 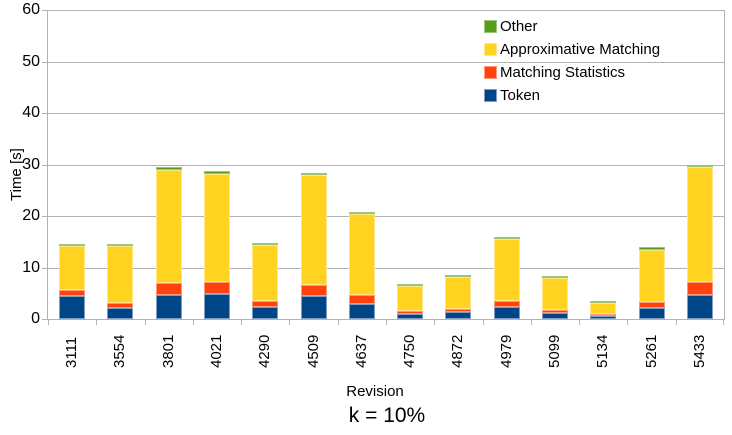 I want to click on bar-5134-token, so click(x=603, y=317).